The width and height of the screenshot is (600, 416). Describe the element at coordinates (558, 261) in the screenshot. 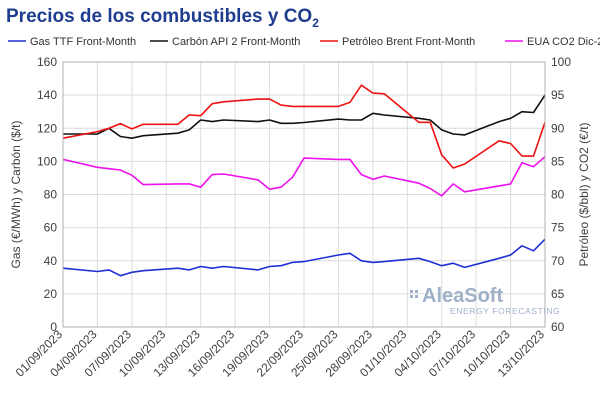

I see `y-right-tick-label: 70` at that location.